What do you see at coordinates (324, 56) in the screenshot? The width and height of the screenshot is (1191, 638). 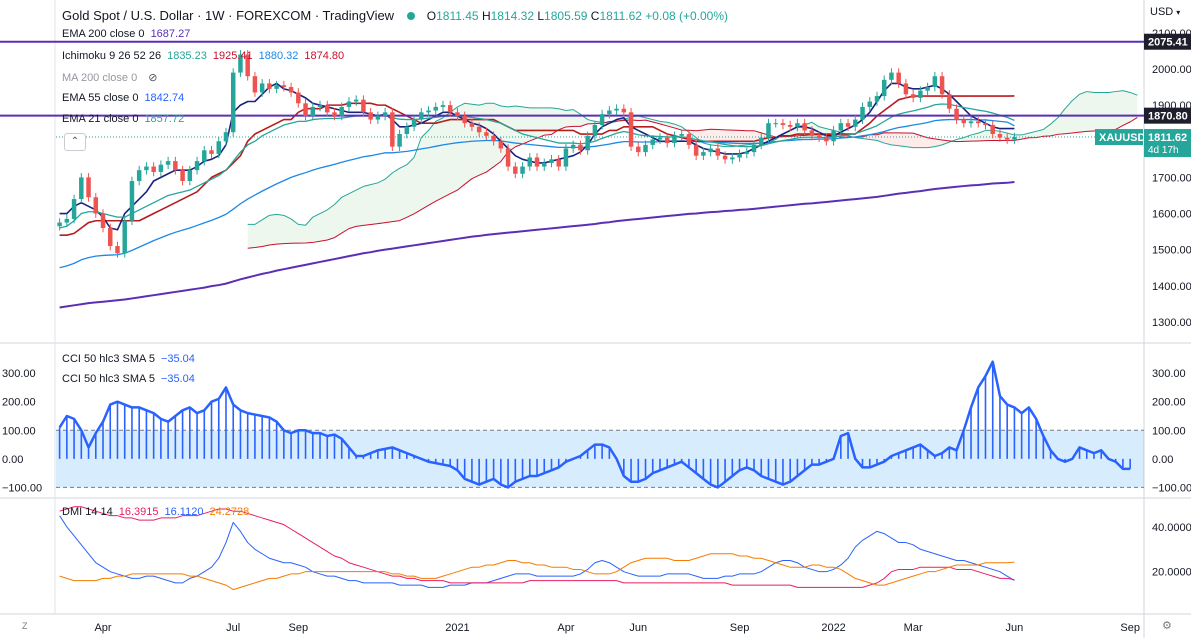 I see `legend-ichimoku-value-4: 1874.80` at bounding box center [324, 56].